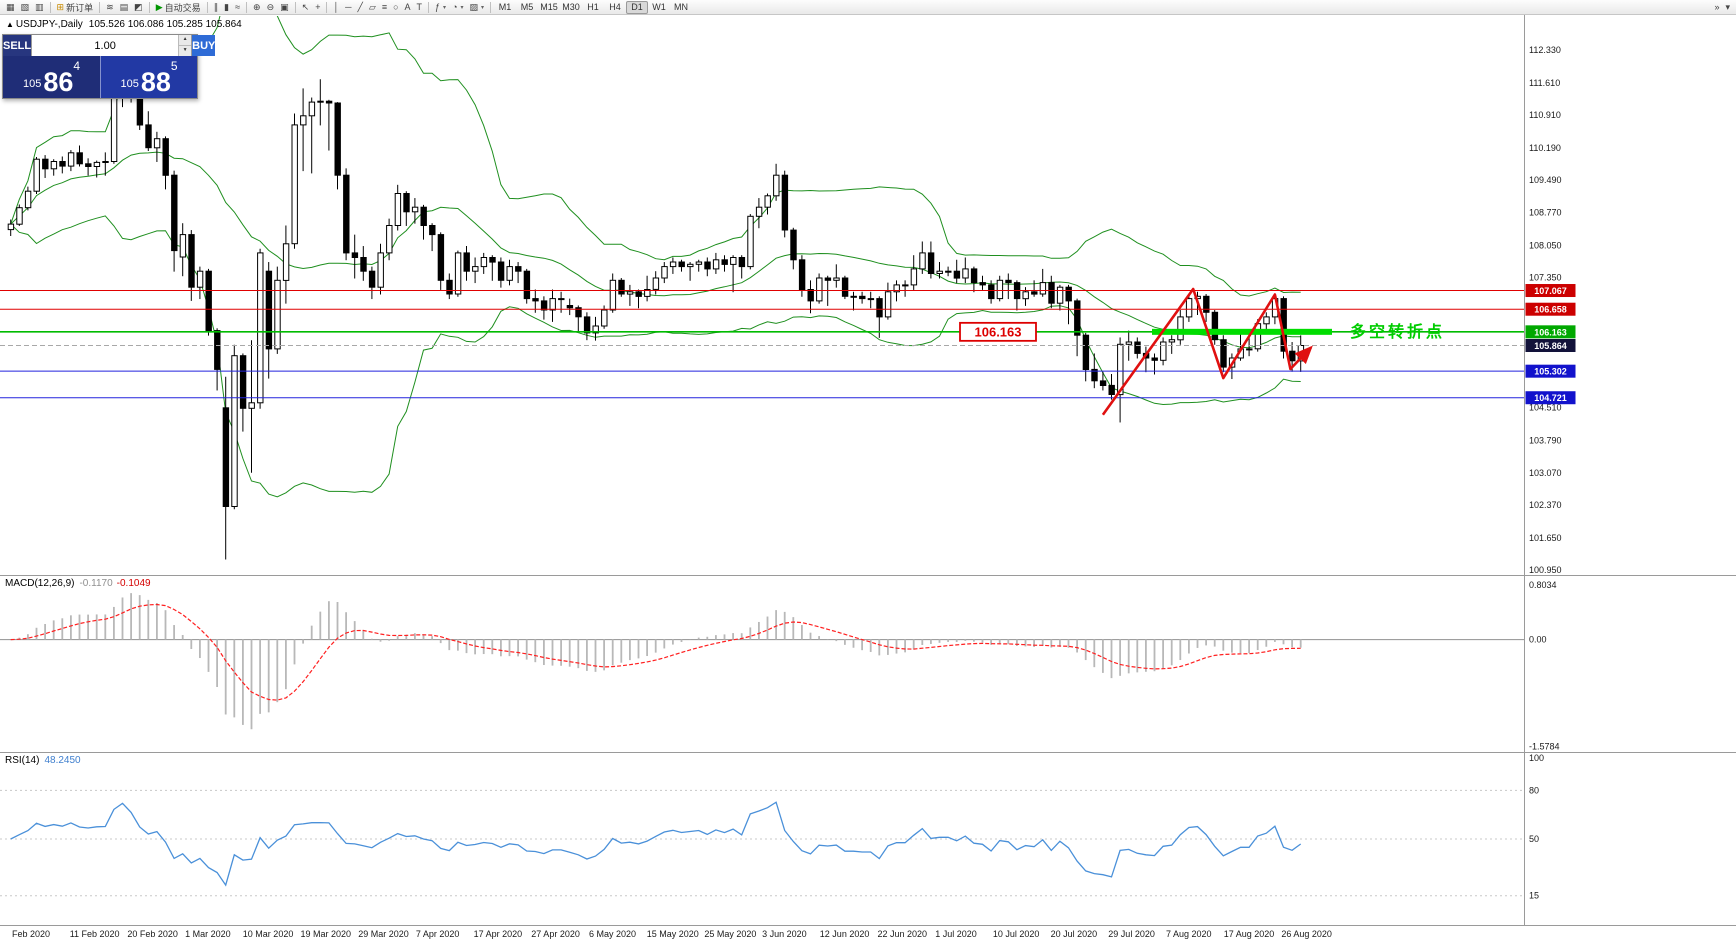 This screenshot has width=1736, height=943. What do you see at coordinates (1397, 331) in the screenshot?
I see `cn-annotation-text: 多空转折点` at bounding box center [1397, 331].